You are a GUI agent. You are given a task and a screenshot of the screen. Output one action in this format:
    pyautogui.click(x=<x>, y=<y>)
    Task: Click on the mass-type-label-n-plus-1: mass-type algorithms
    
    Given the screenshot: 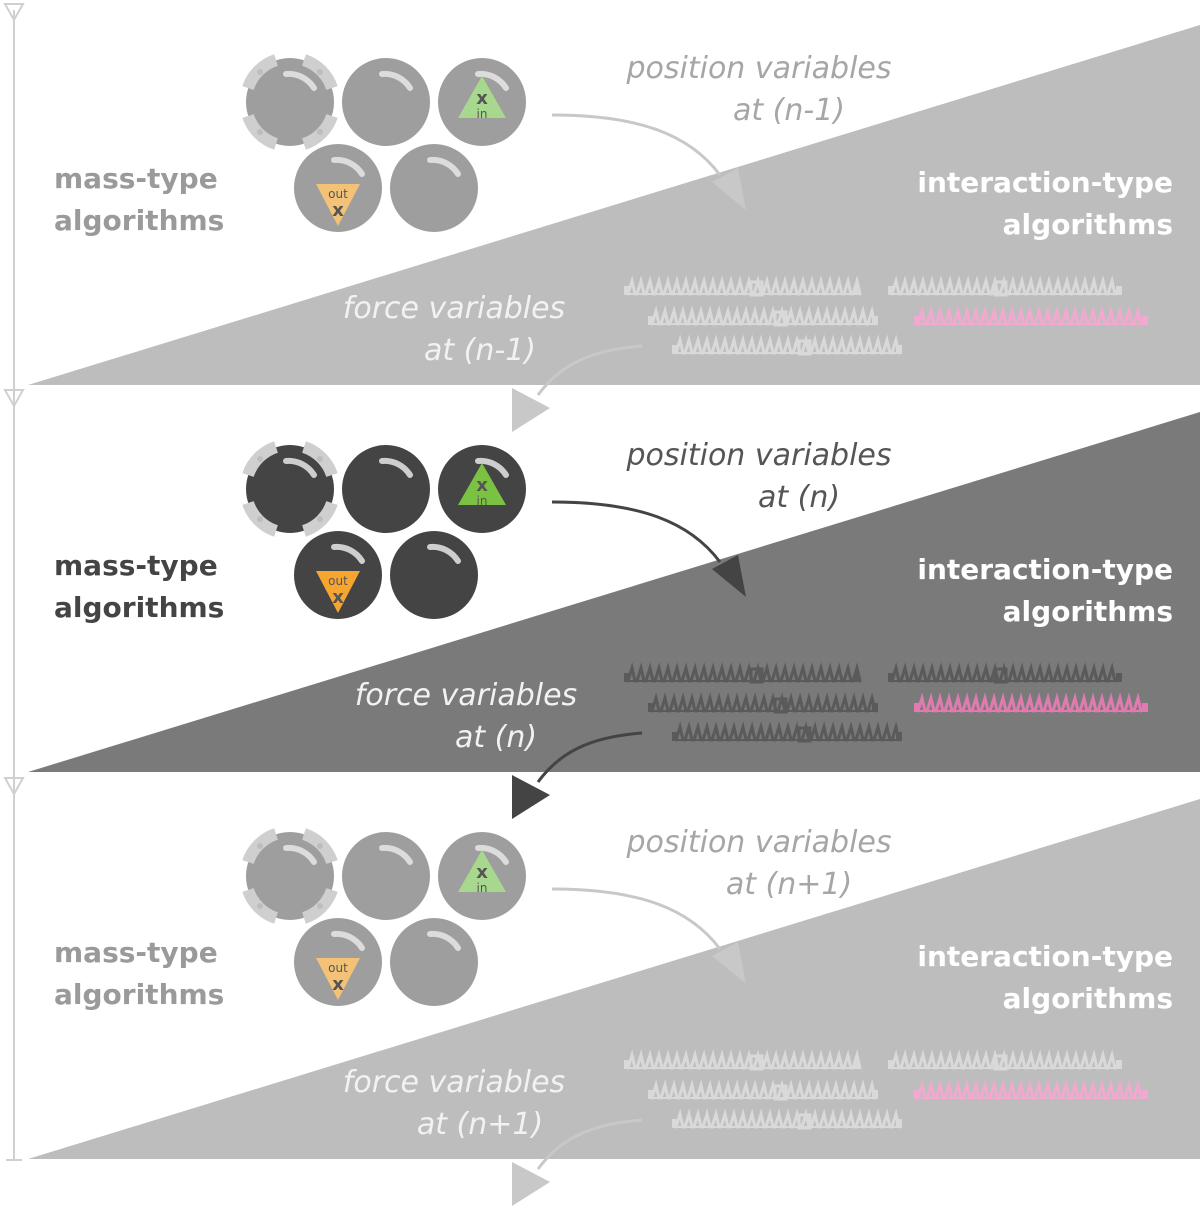 What is the action you would take?
    pyautogui.click(x=139, y=974)
    